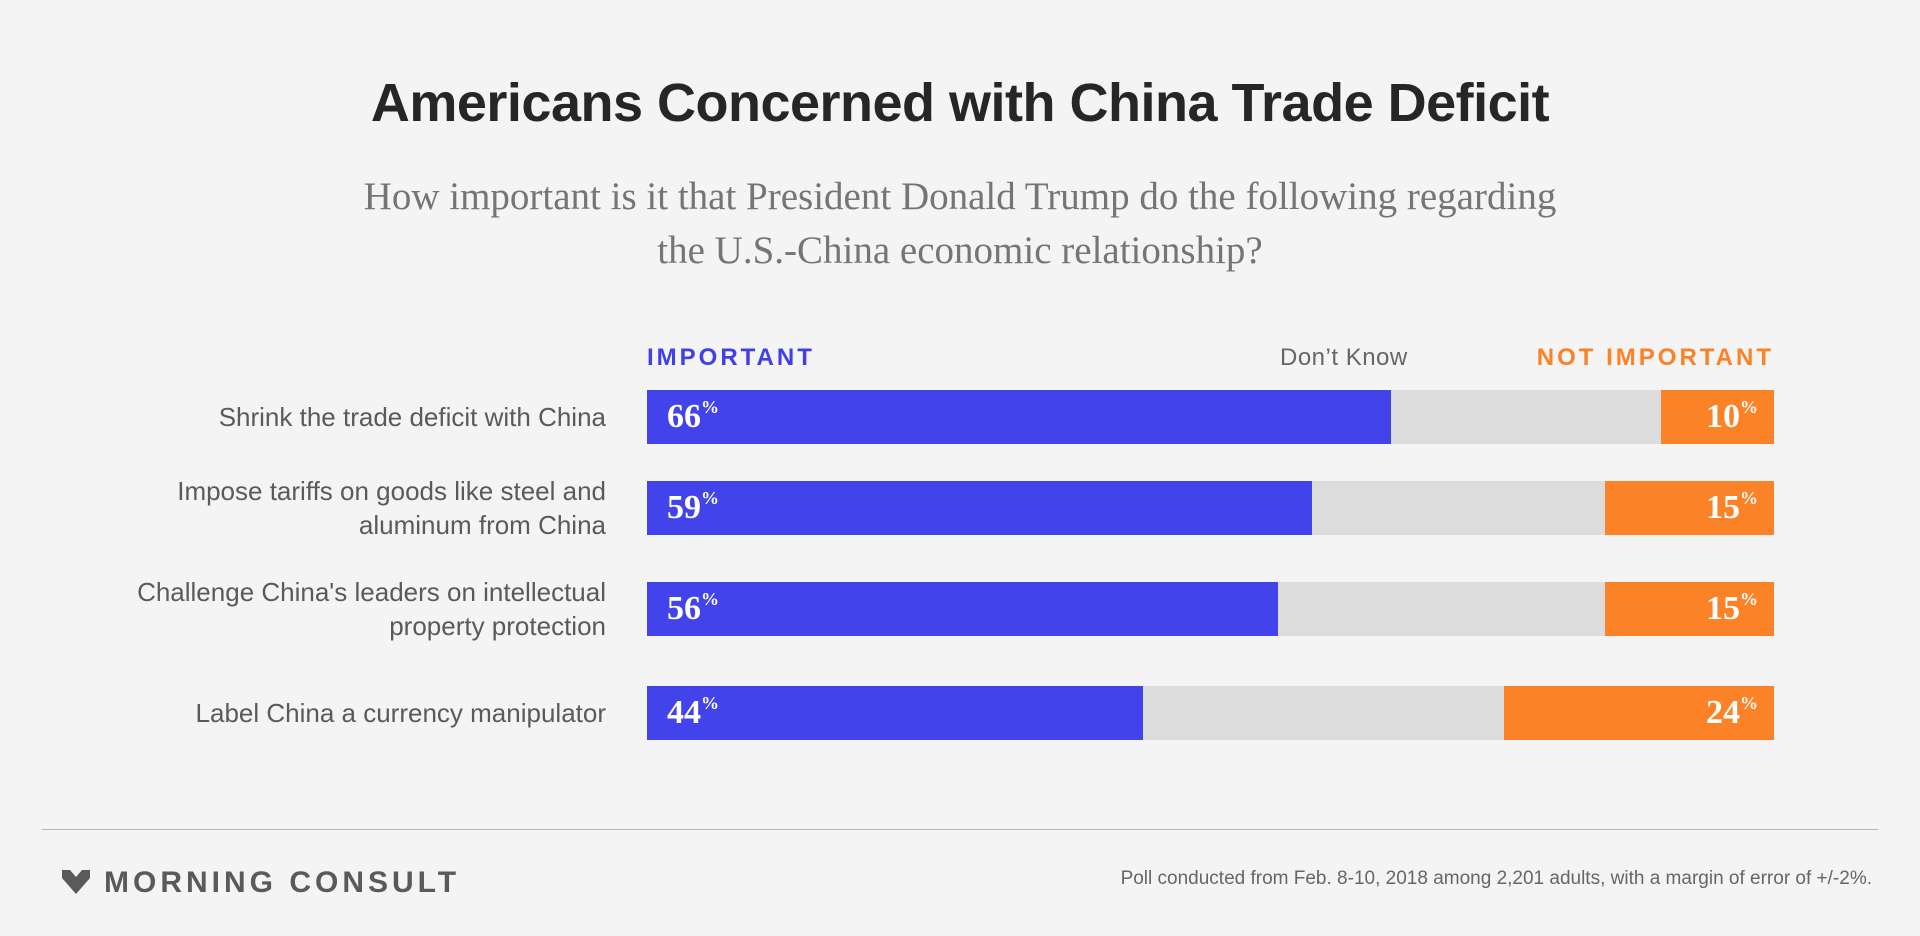 The width and height of the screenshot is (1920, 936). What do you see at coordinates (693, 507) in the screenshot?
I see `data-label-important: 59%` at bounding box center [693, 507].